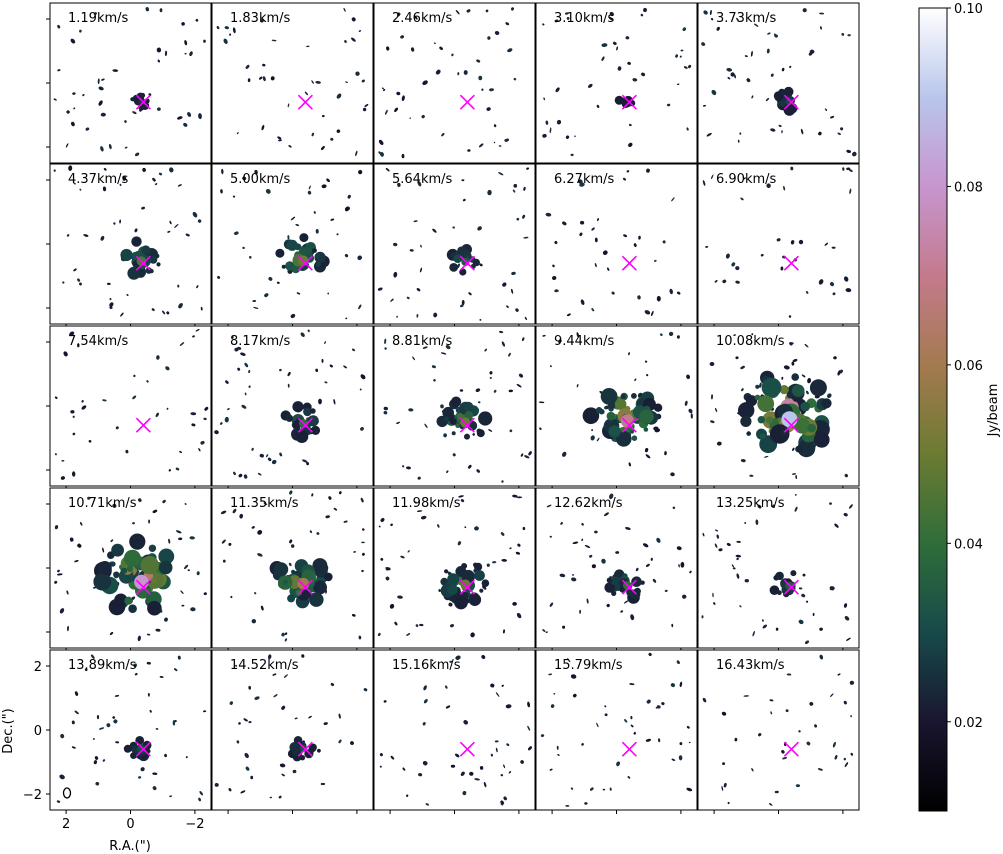 Image resolution: width=1003 pixels, height=854 pixels. Describe the element at coordinates (260, 18) in the screenshot. I see `velocity-label: 1.83km/s` at that location.